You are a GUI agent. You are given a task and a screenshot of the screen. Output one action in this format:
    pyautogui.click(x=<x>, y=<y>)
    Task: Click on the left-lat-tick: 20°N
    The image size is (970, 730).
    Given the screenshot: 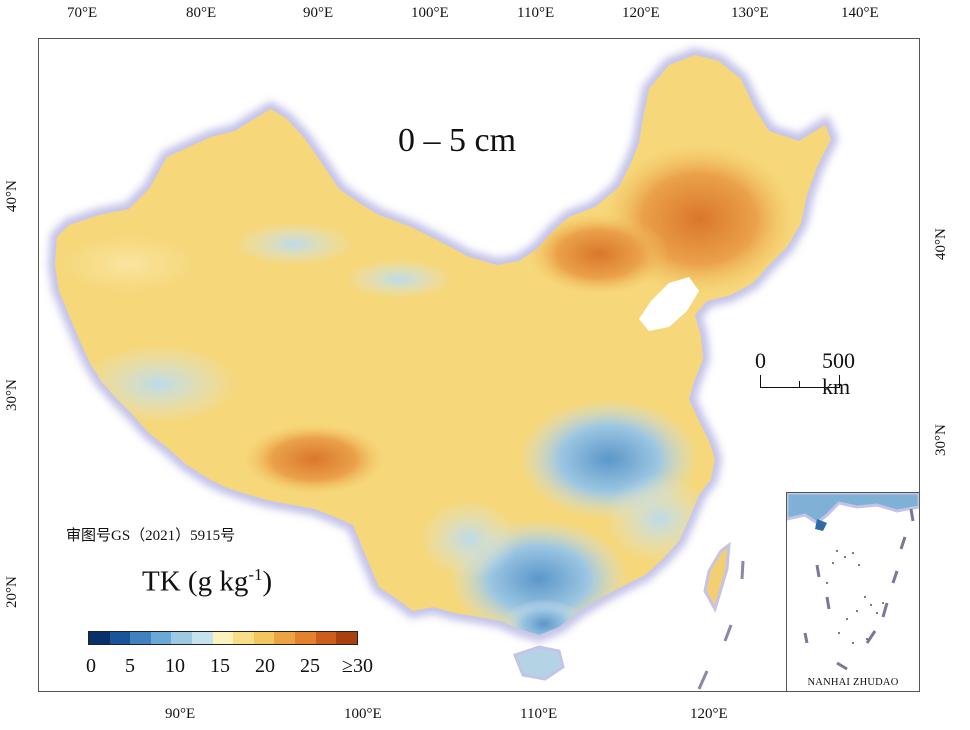 What is the action you would take?
    pyautogui.click(x=12, y=592)
    